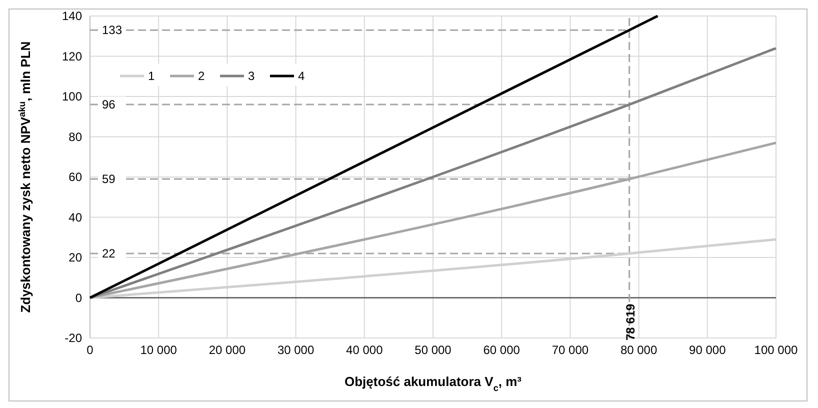  I want to click on ref-line-label: 22, so click(109, 253).